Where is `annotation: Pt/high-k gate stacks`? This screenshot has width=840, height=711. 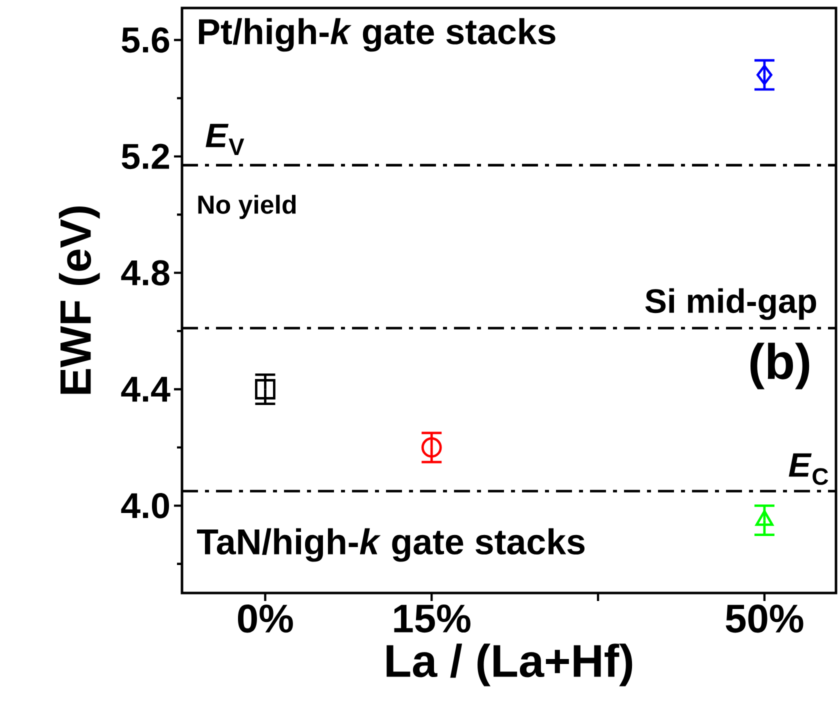
annotation: Pt/high-k gate stacks is located at coordinates (377, 35).